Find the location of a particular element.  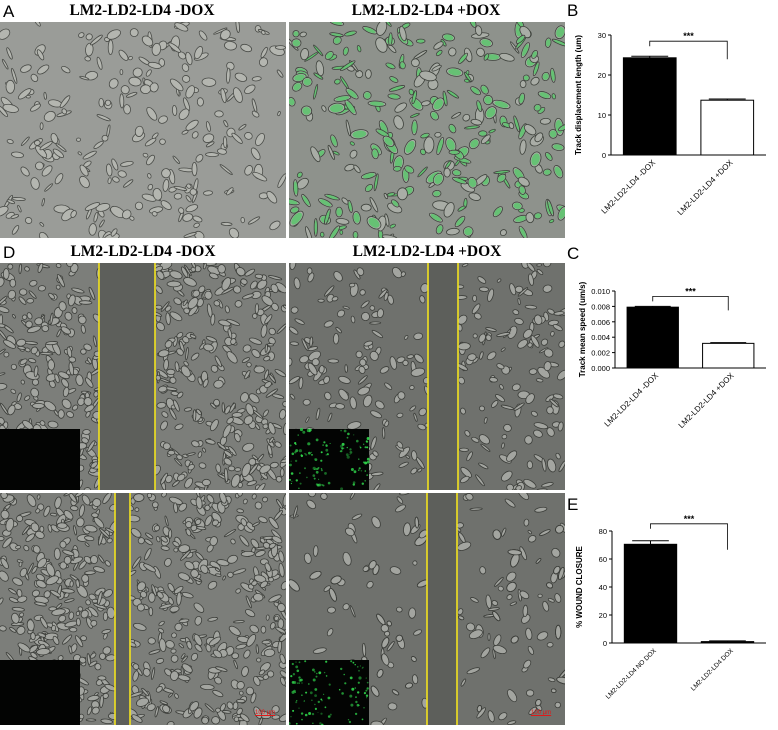

panel-d-right-title: LM2-LD2-LD4 +DOX is located at coordinates (427, 252).